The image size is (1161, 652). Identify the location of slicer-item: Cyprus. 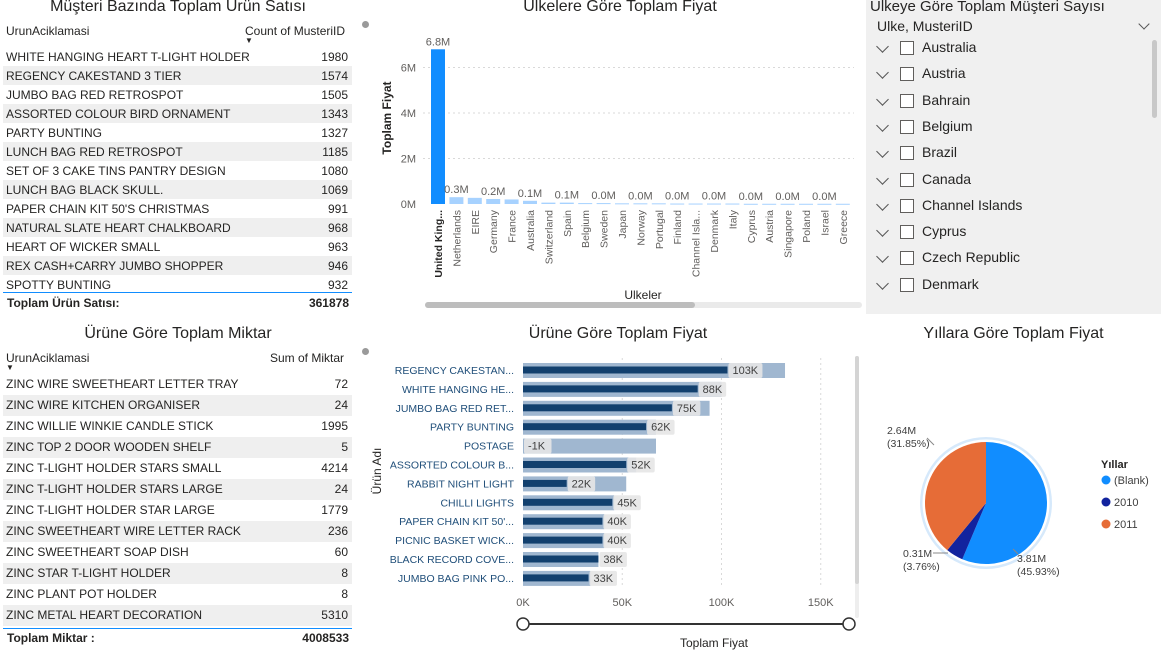
(1001, 233).